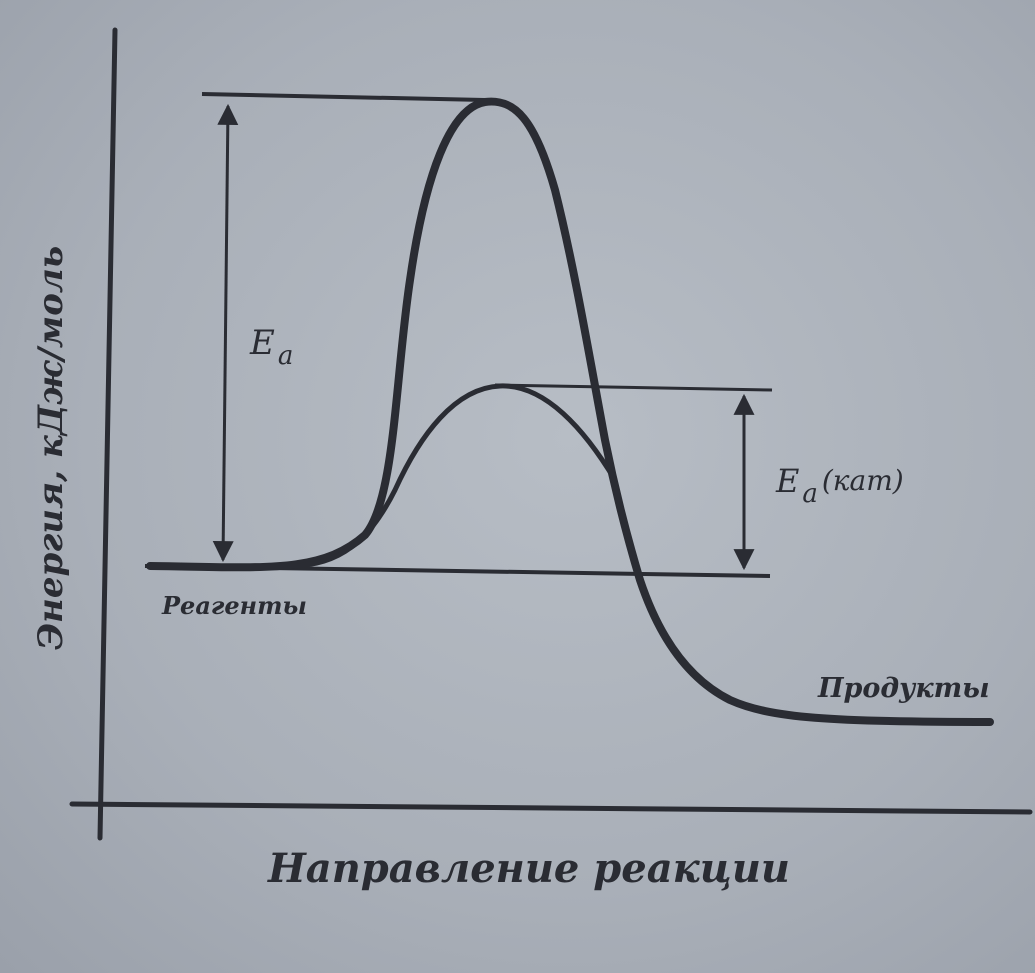 Image resolution: width=1035 pixels, height=973 pixels. I want to click on x-axis-label: Направление реакции, so click(528, 868).